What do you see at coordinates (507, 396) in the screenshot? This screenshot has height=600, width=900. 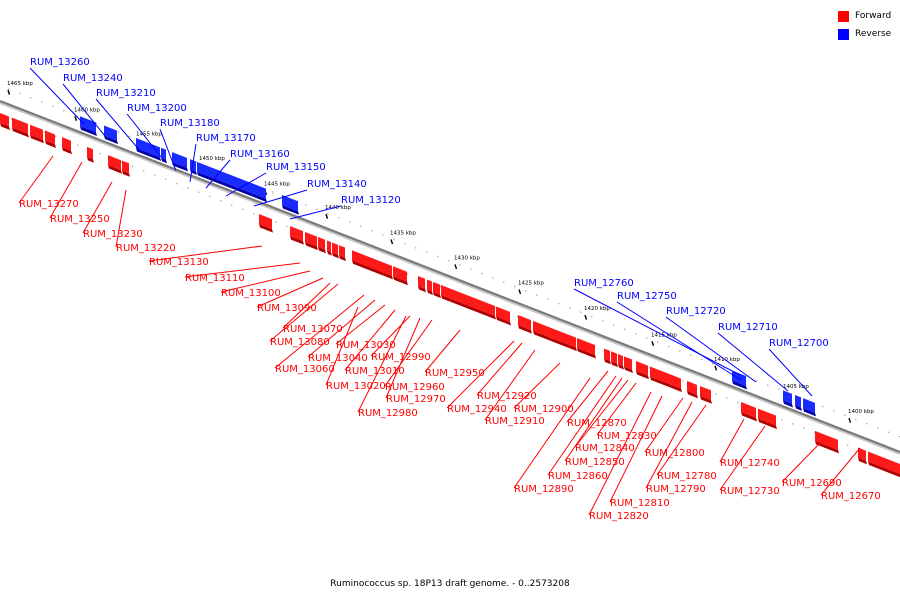 I see `forward-gene-label: RUM_12920` at bounding box center [507, 396].